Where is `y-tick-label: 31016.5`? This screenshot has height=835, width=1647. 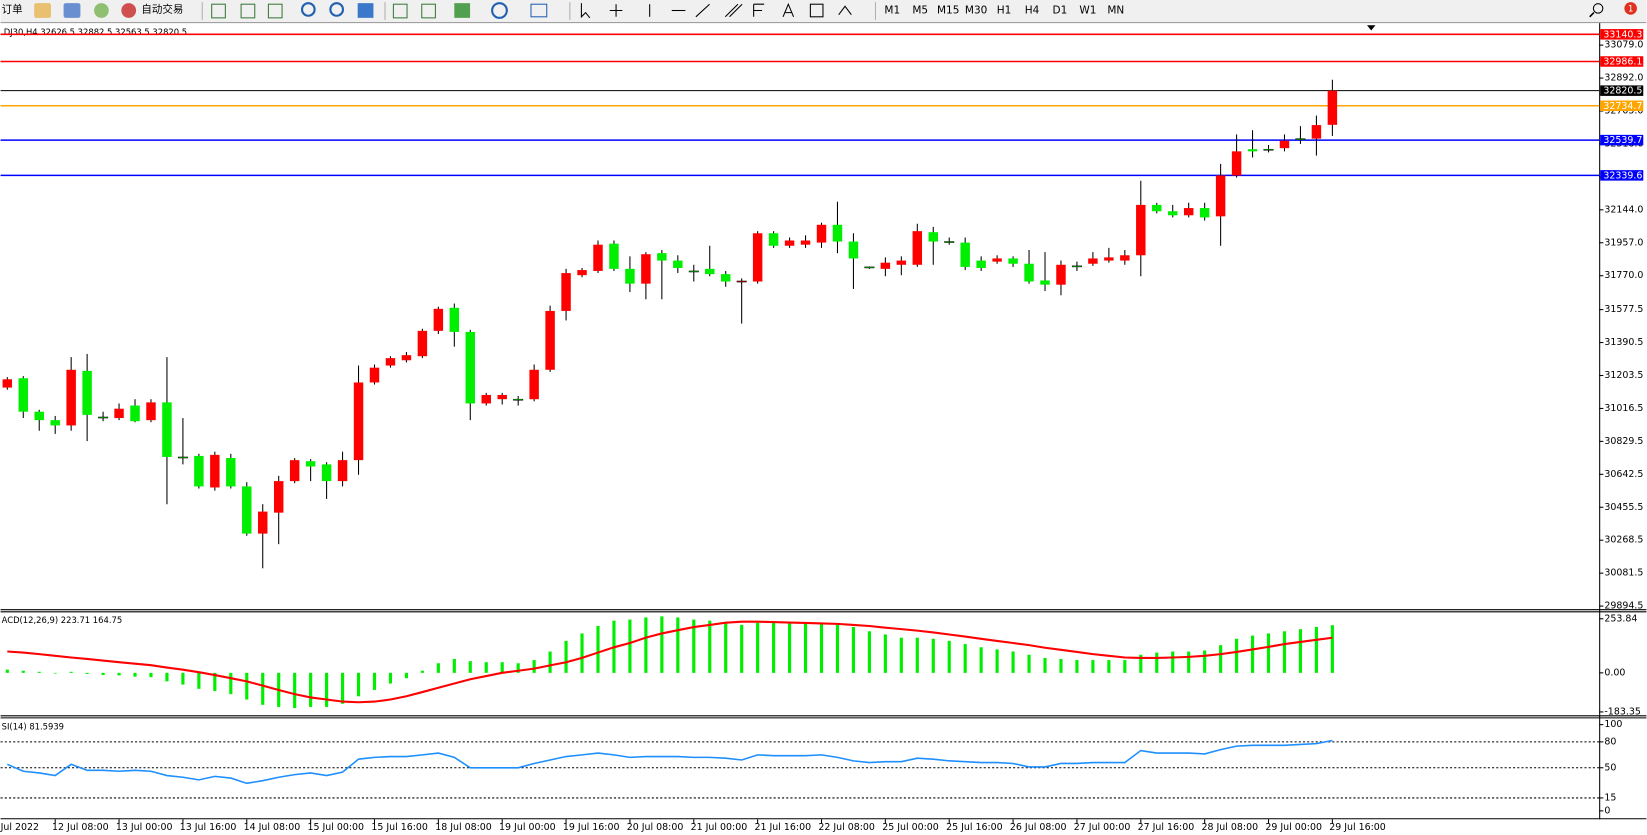 y-tick-label: 31016.5 is located at coordinates (1623, 408).